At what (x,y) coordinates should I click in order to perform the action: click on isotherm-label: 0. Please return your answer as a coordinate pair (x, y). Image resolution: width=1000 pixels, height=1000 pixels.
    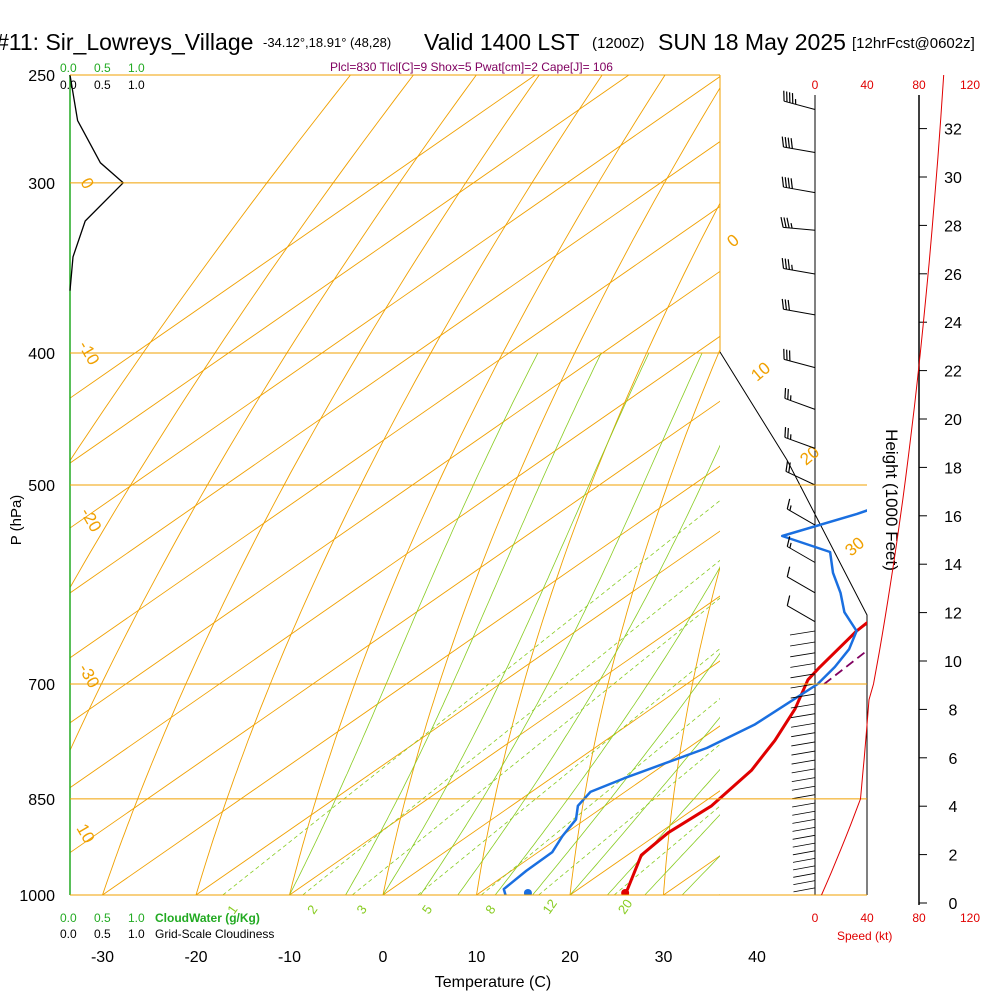
    Looking at the image, I should click on (732, 240).